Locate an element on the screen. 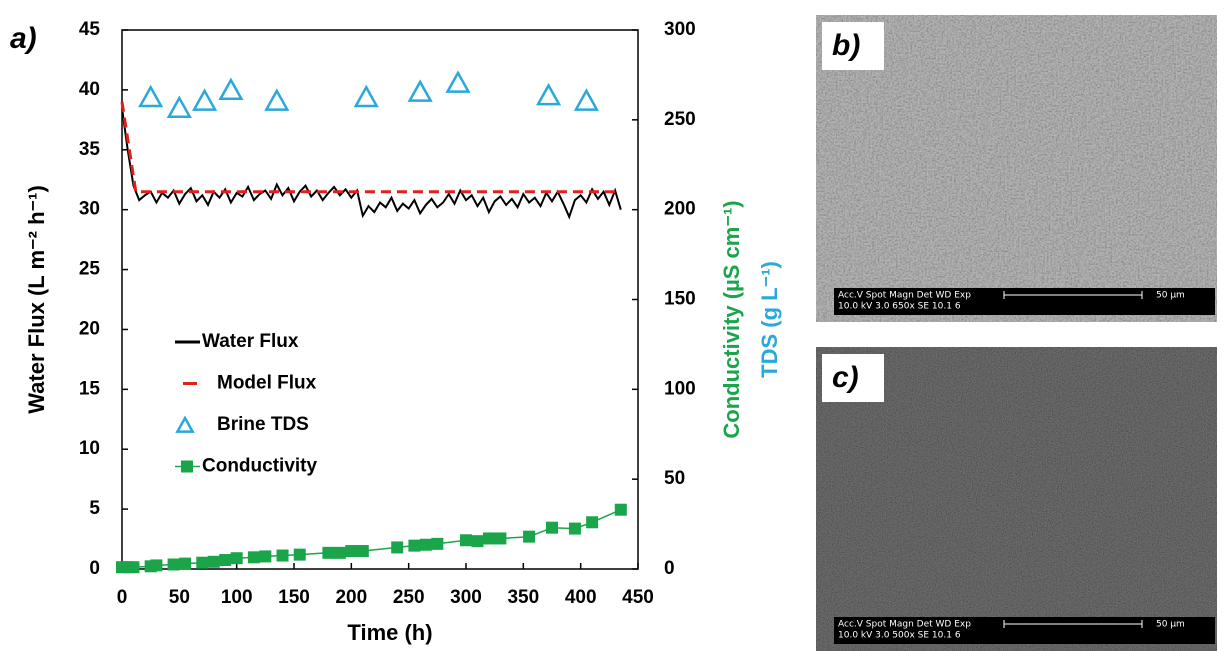  y2-tick-label: 100 is located at coordinates (680, 388).